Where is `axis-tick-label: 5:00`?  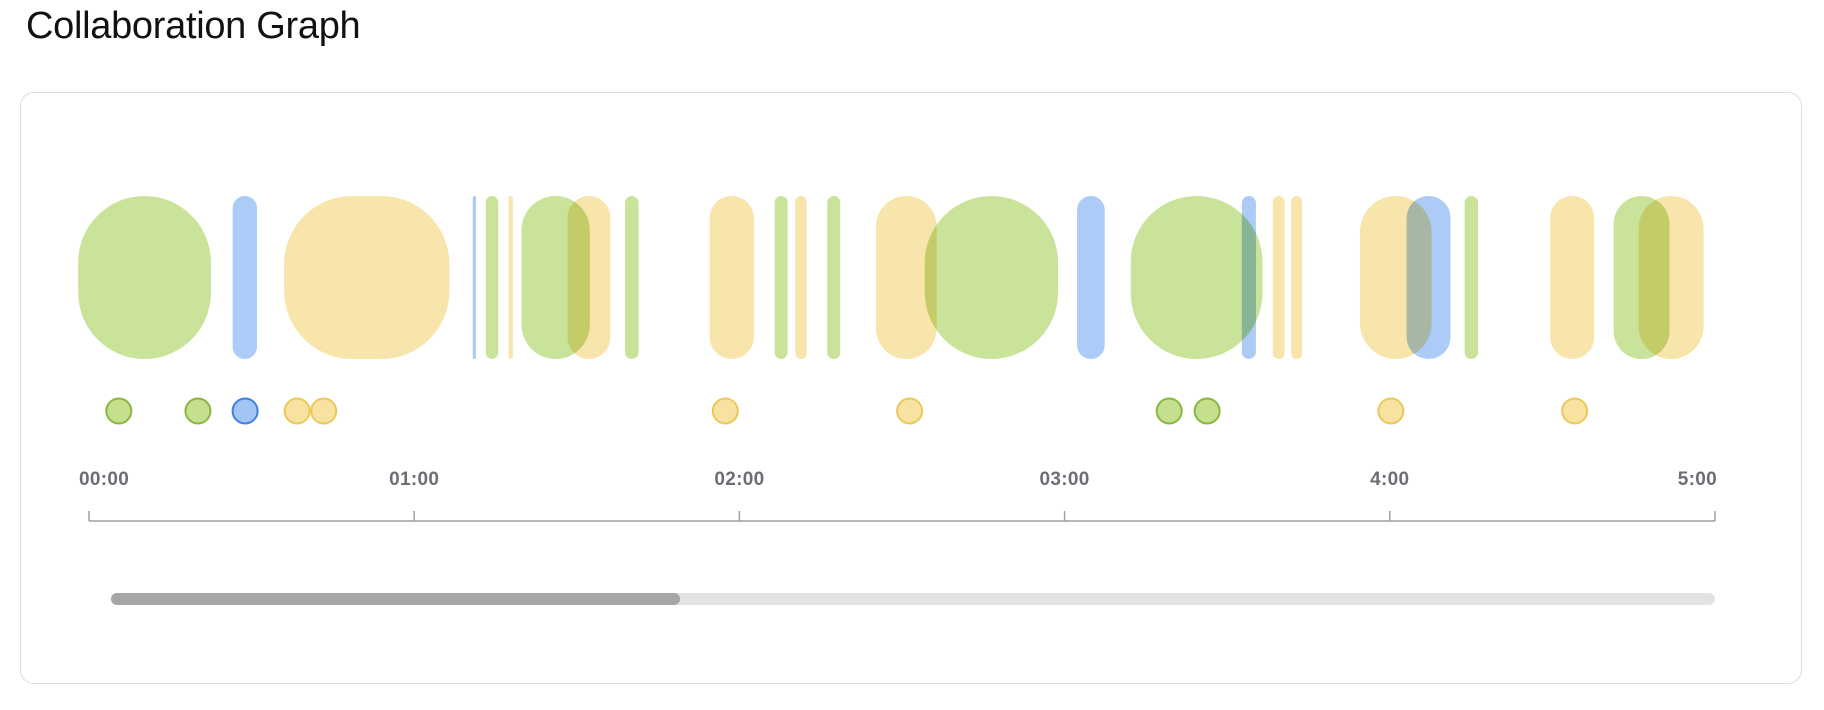
axis-tick-label: 5:00 is located at coordinates (1697, 479).